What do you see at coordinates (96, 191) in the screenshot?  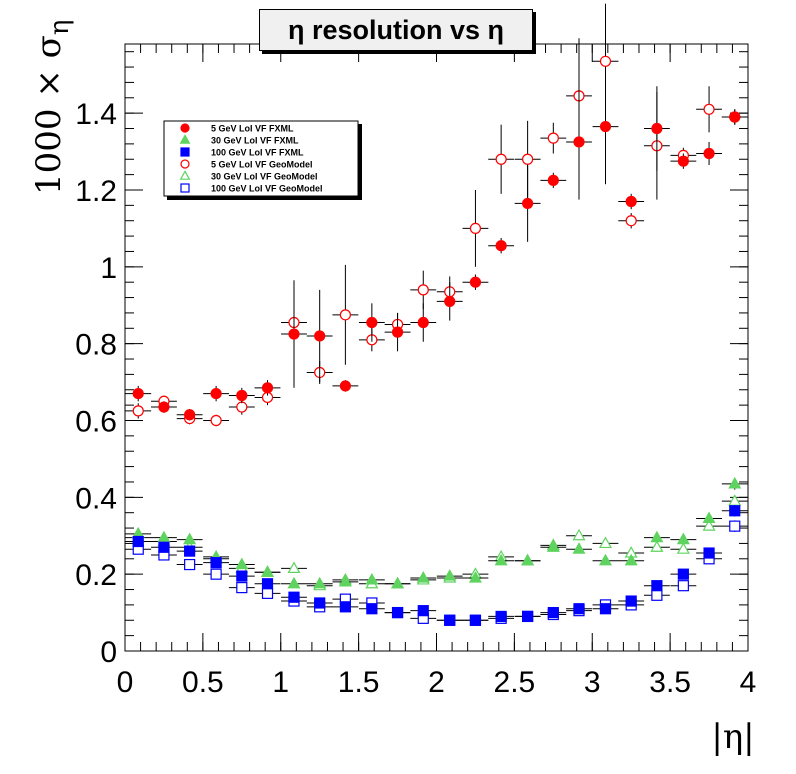 I see `y-tick-label: 1.2` at bounding box center [96, 191].